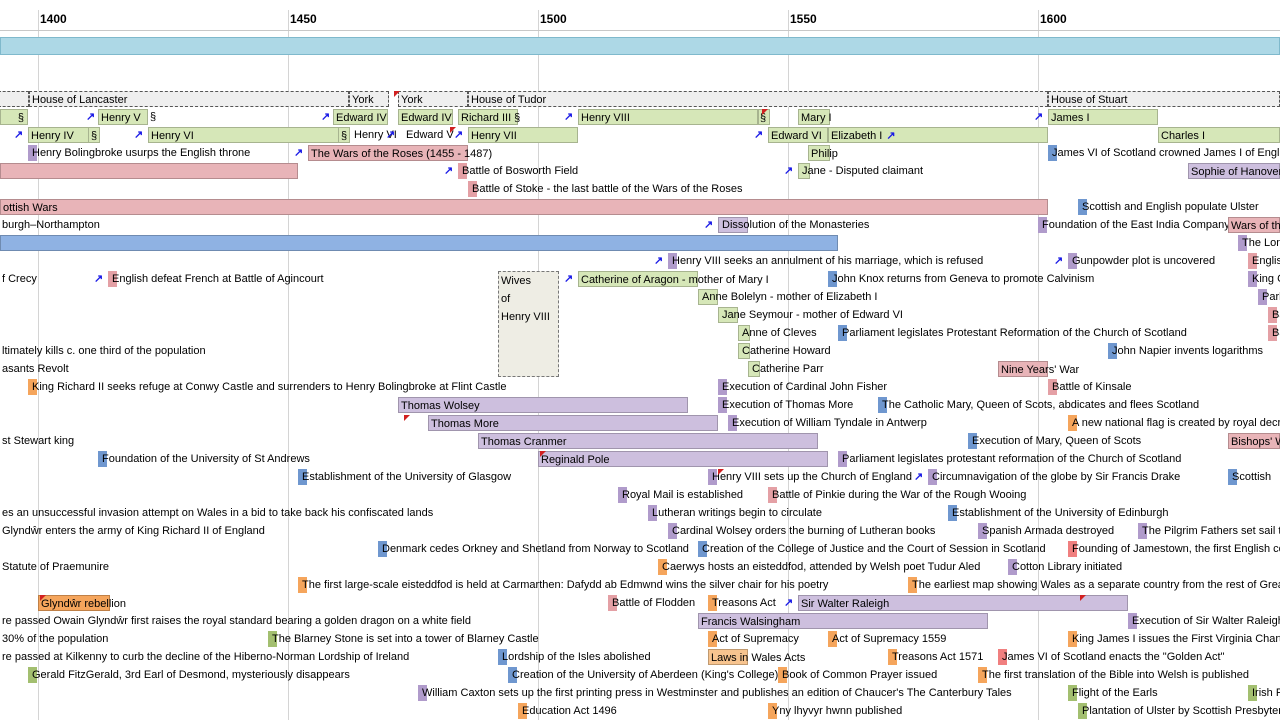 Image resolution: width=1280 pixels, height=720 pixels. Describe the element at coordinates (569, 711) in the screenshot. I see `event-label: Education Act 1496` at that location.